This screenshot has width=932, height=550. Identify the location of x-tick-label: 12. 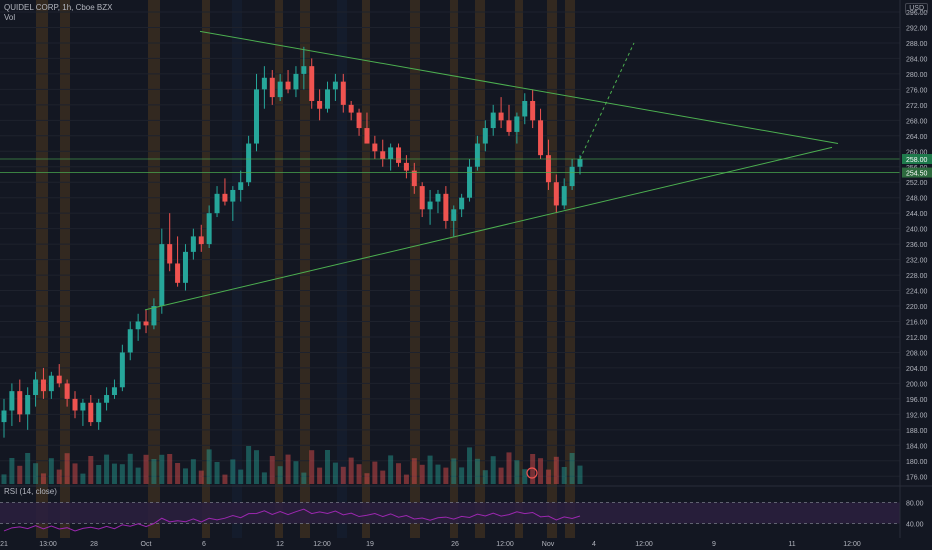
(280, 544).